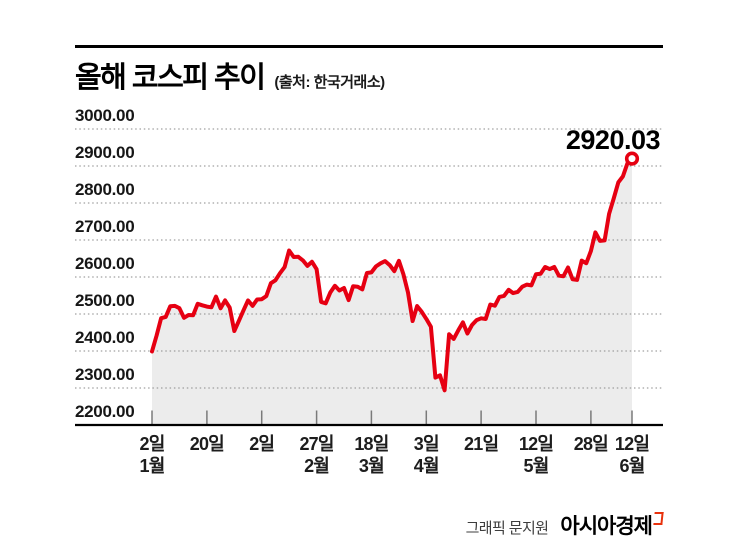  Describe the element at coordinates (481, 444) in the screenshot. I see `x-tick-label-day: 21일` at that location.